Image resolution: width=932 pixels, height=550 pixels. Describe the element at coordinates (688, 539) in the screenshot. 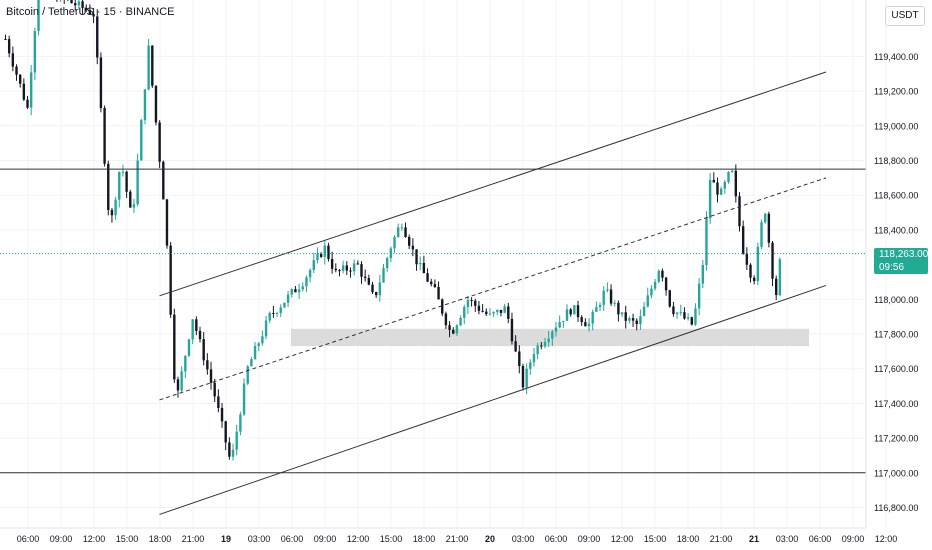

I see `time-tick-label: 18:00` at that location.